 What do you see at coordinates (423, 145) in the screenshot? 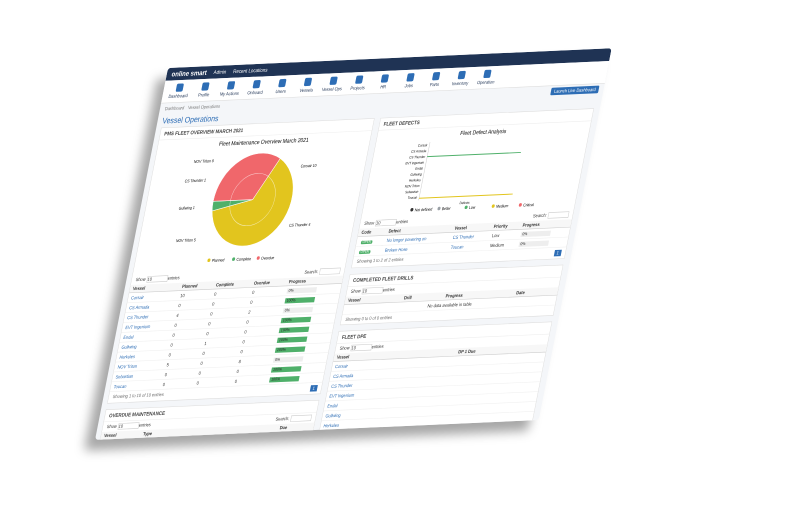
I see `y-tick-label: Corsair` at bounding box center [423, 145].